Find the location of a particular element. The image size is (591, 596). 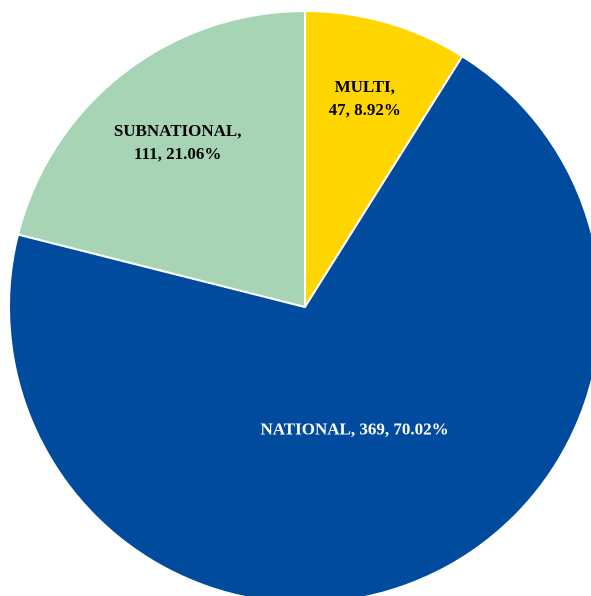

data-label-national: NATIONAL, 369, 70.02% is located at coordinates (355, 429).